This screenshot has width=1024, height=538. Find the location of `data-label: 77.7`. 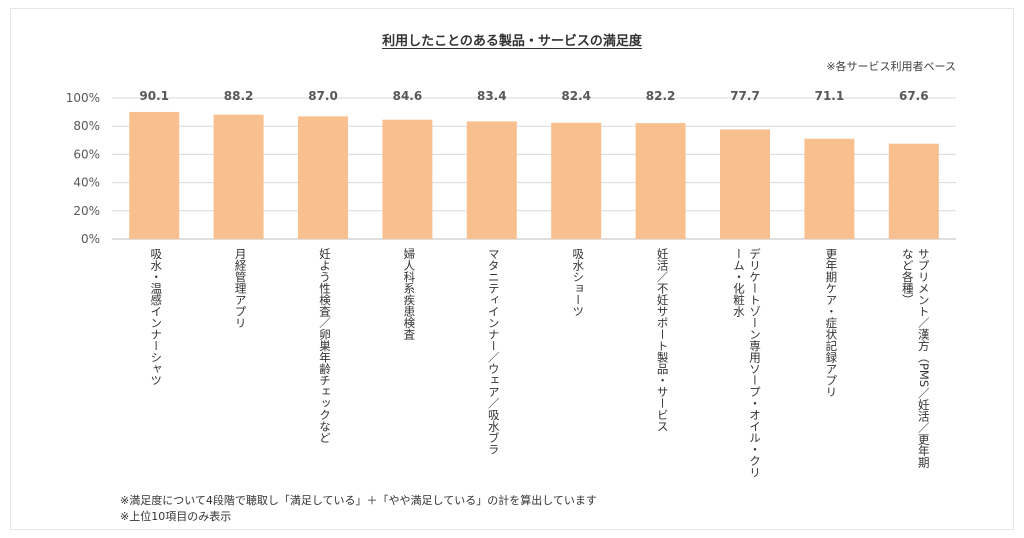

data-label: 77.7 is located at coordinates (745, 96).